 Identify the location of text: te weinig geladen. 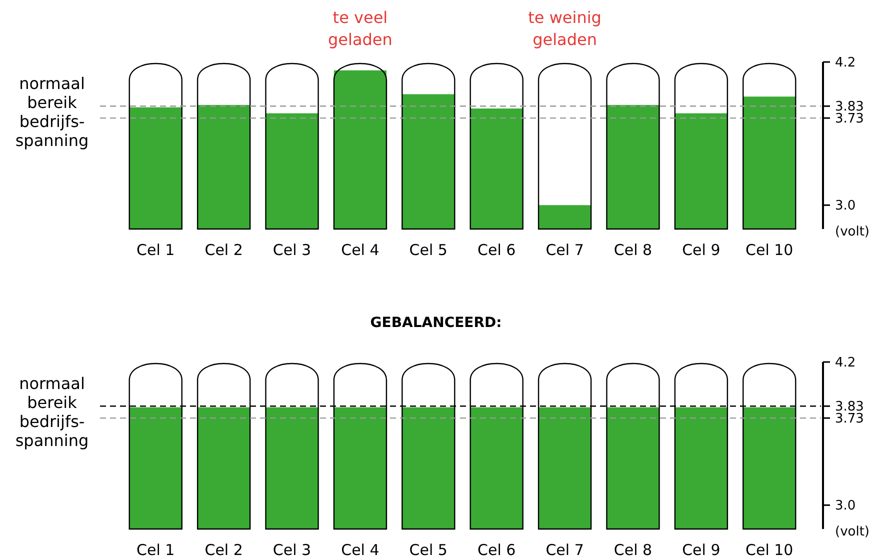
(565, 28).